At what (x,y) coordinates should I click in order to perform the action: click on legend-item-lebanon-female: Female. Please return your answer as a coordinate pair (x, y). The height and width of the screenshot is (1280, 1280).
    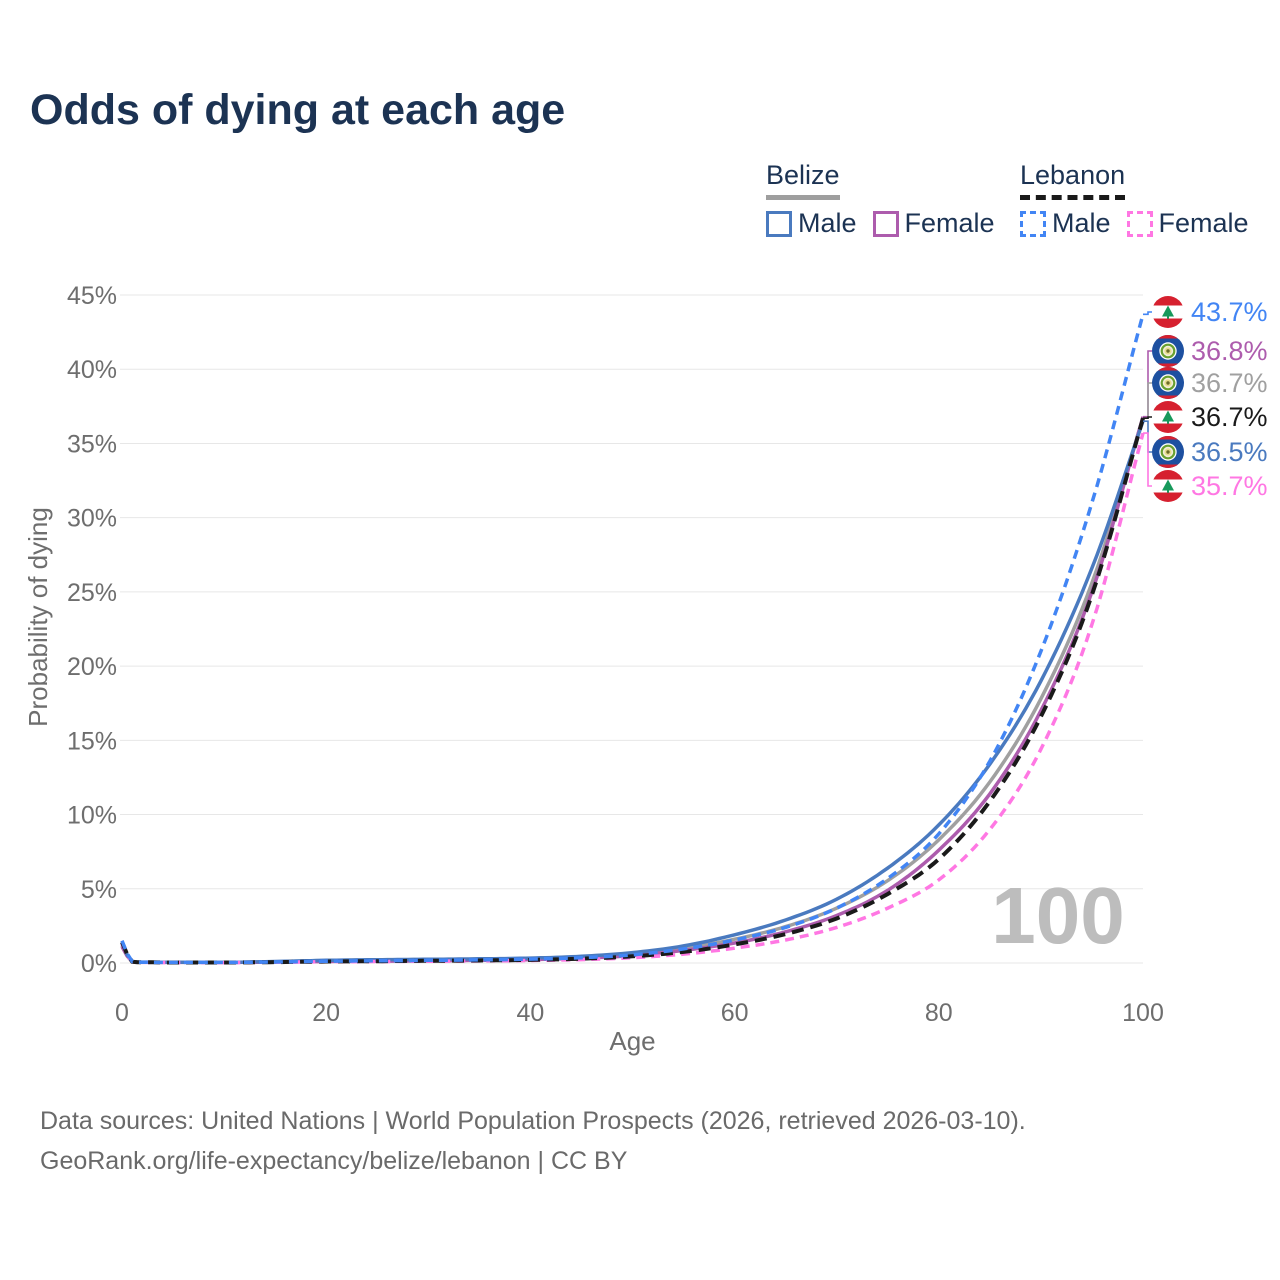
    Looking at the image, I should click on (1187, 223).